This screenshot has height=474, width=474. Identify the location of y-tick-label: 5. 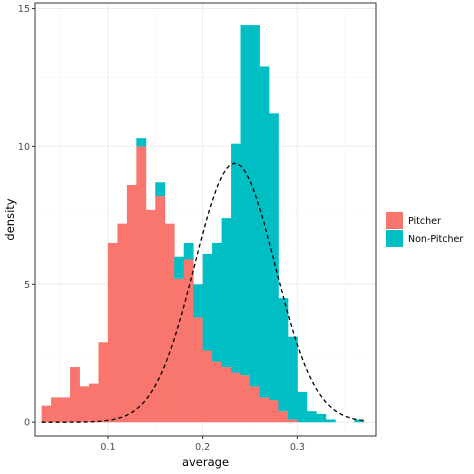
(27, 285).